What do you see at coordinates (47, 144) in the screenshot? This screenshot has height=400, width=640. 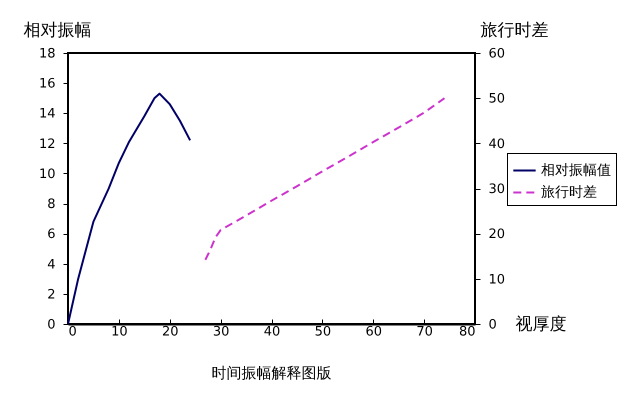 I see `y-tick-label: 12` at bounding box center [47, 144].